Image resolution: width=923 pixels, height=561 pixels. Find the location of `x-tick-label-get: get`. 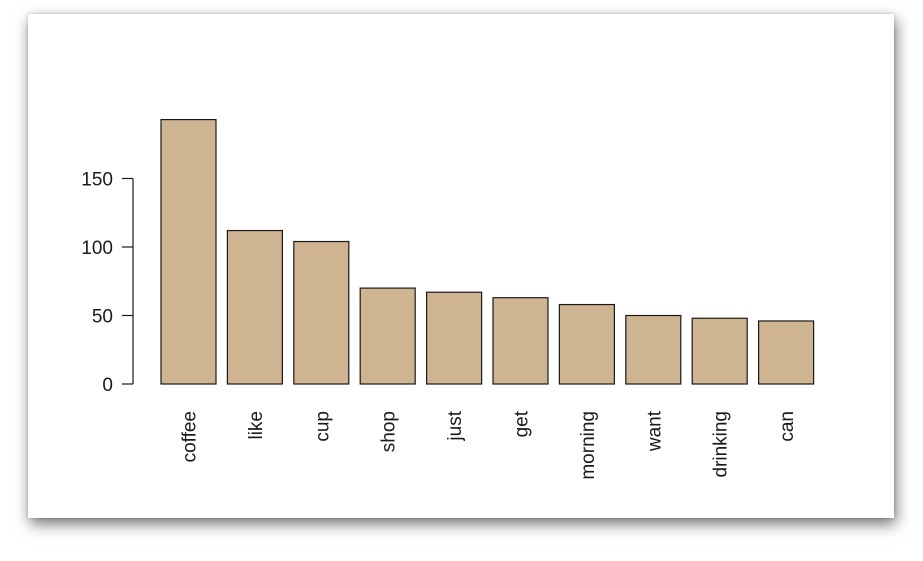

x-tick-label-get: get is located at coordinates (522, 423).